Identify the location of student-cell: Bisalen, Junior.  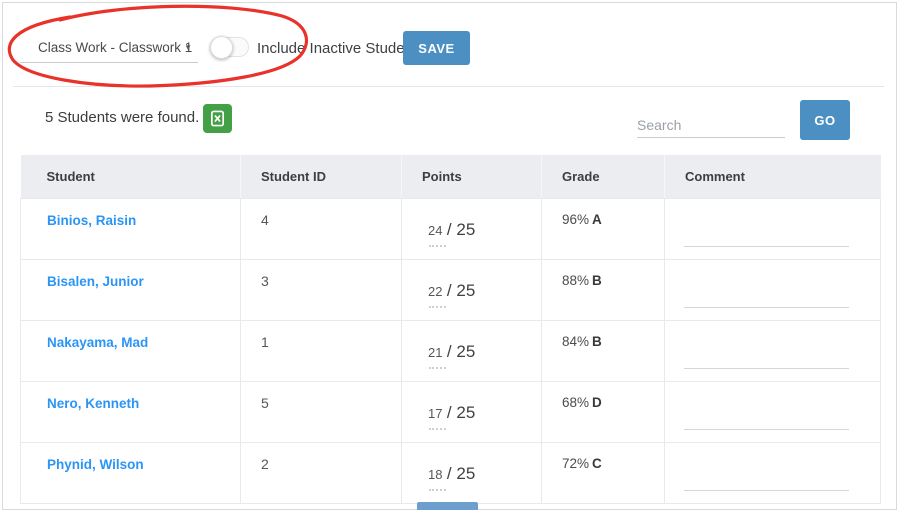
(130, 289).